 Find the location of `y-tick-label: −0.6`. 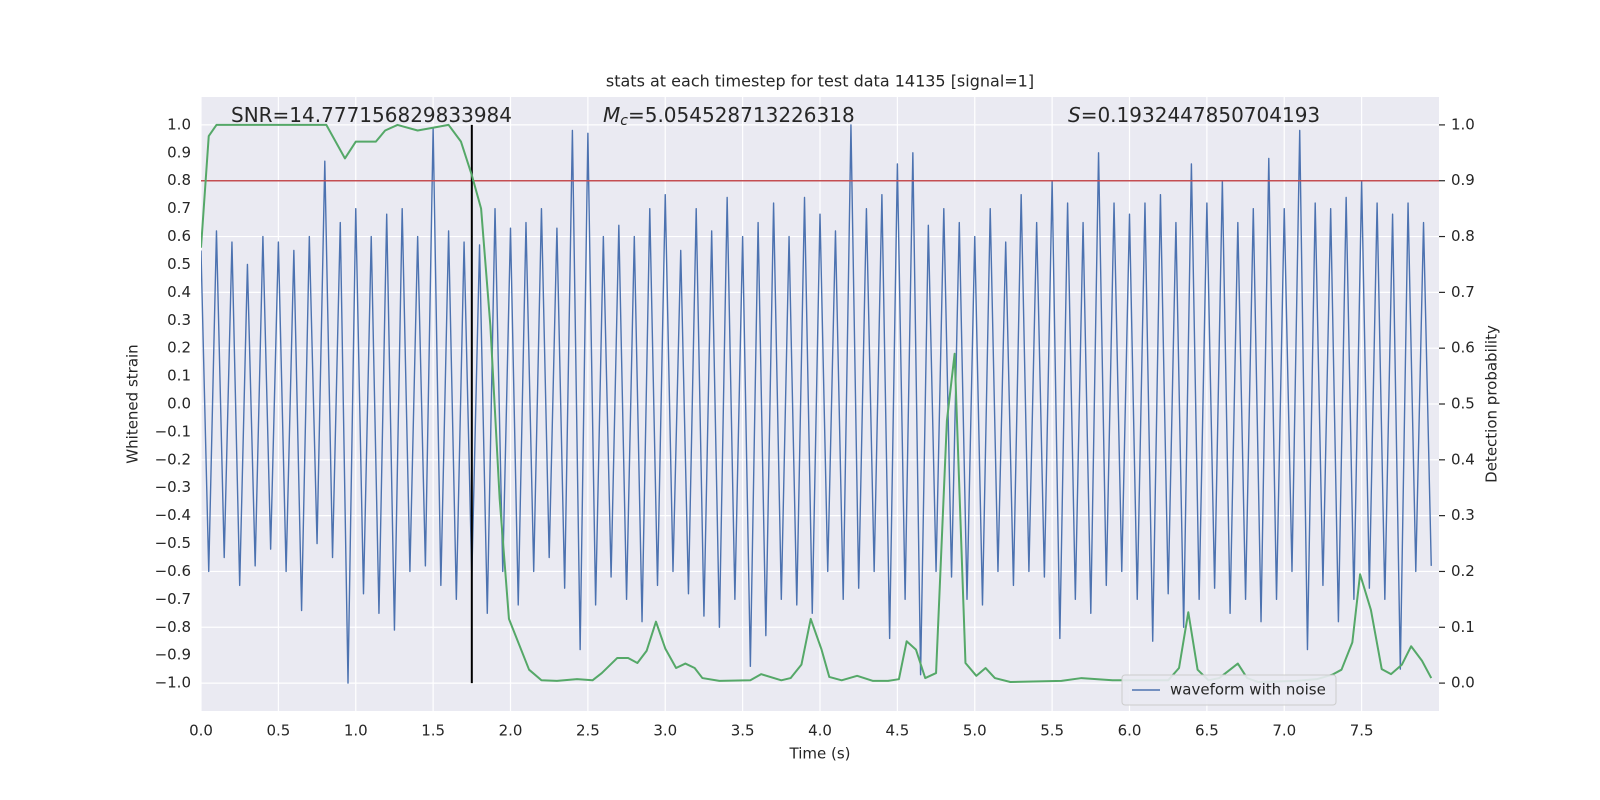

y-tick-label: −0.6 is located at coordinates (173, 571).